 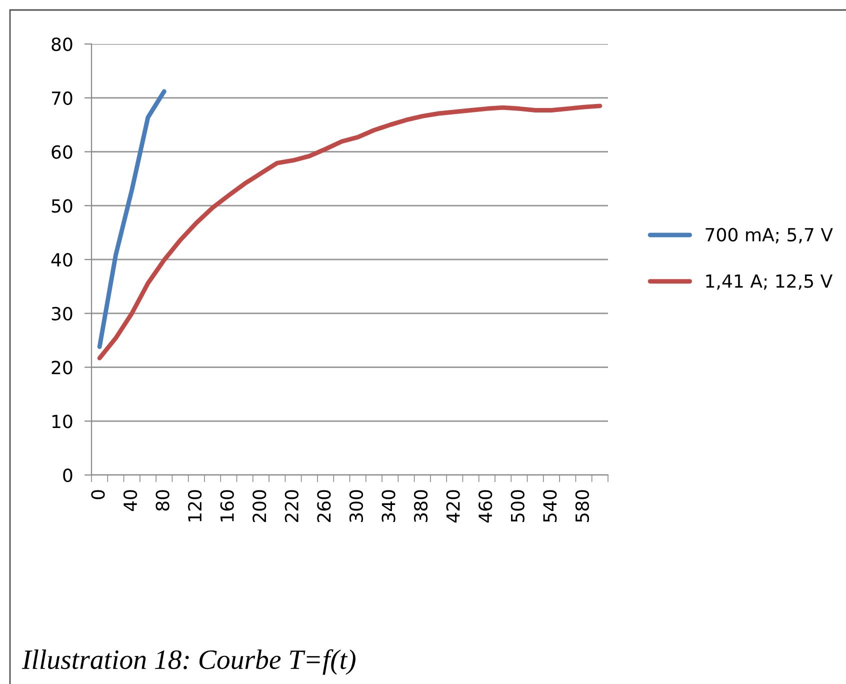 I want to click on x-tick-label: 300, so click(x=356, y=506).